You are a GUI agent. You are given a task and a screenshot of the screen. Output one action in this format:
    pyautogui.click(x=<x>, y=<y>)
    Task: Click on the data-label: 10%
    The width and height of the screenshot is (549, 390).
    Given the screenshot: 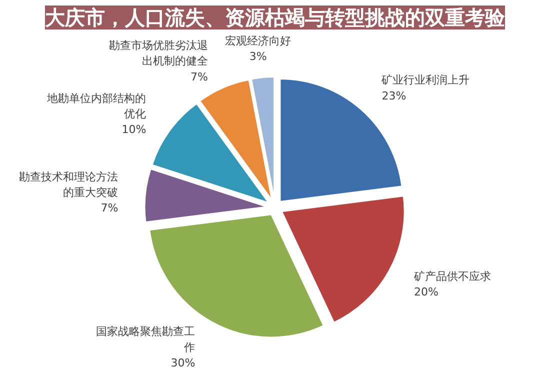 What is the action you would take?
    pyautogui.click(x=134, y=129)
    